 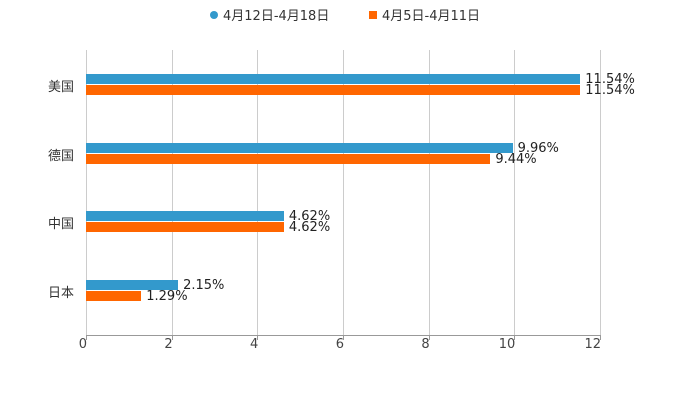 I want to click on data-label: 9.44%, so click(x=516, y=159).